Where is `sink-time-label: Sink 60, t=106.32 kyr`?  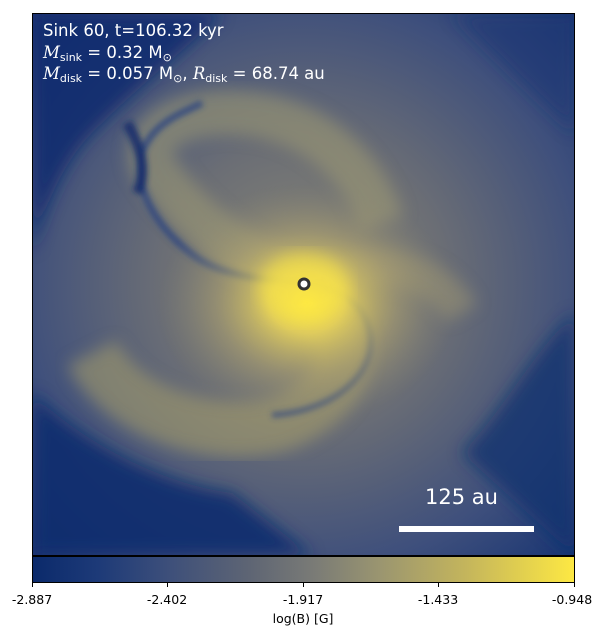 sink-time-label: Sink 60, t=106.32 kyr is located at coordinates (133, 30).